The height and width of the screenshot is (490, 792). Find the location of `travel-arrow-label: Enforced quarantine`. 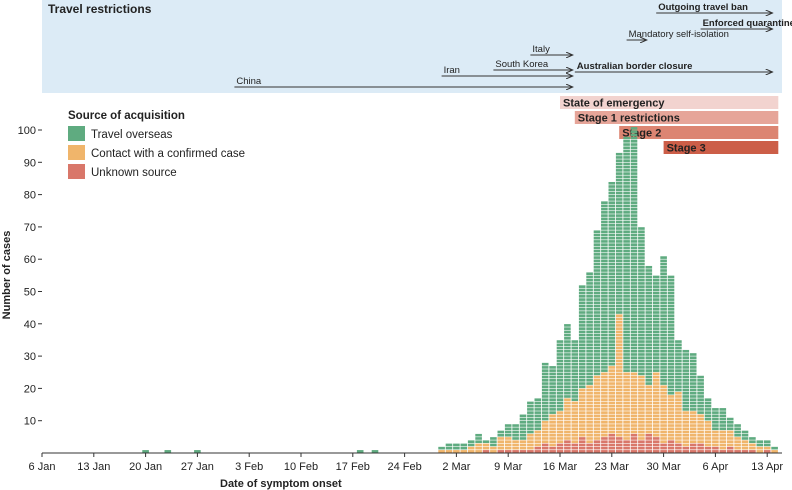

travel-arrow-label: Enforced quarantine is located at coordinates (747, 23).